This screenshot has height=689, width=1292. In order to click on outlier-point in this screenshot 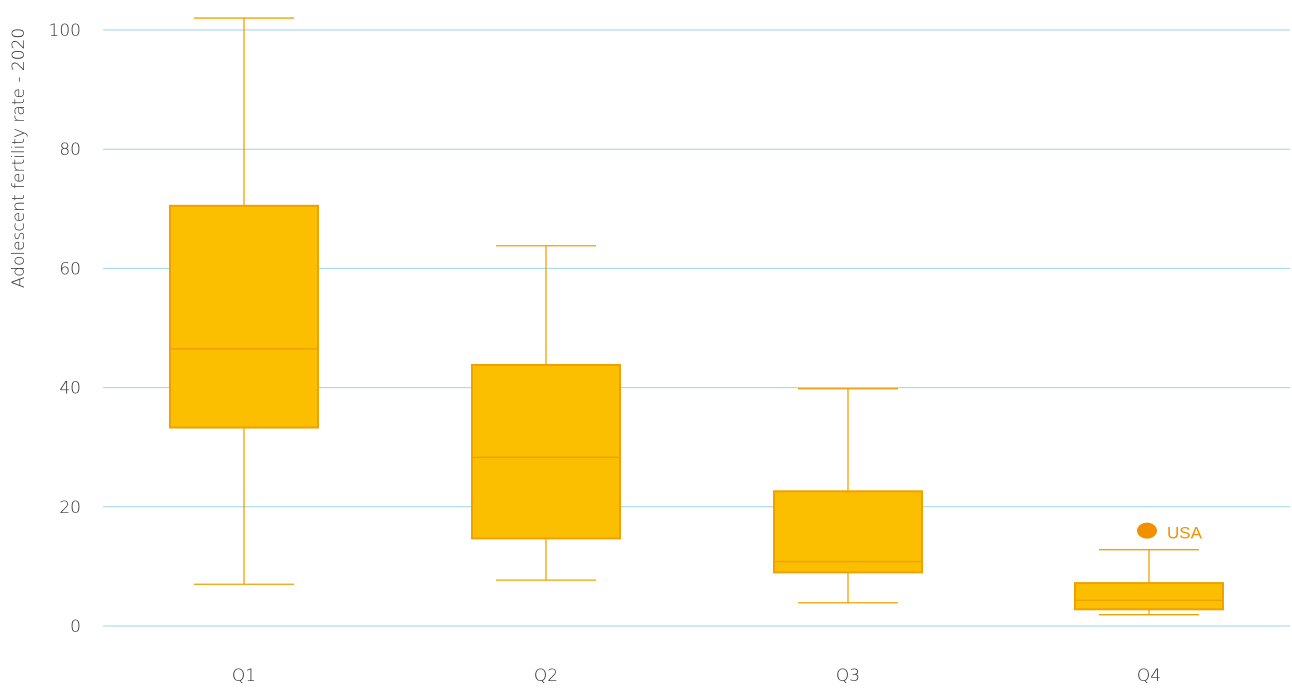, I will do `click(1147, 530)`.